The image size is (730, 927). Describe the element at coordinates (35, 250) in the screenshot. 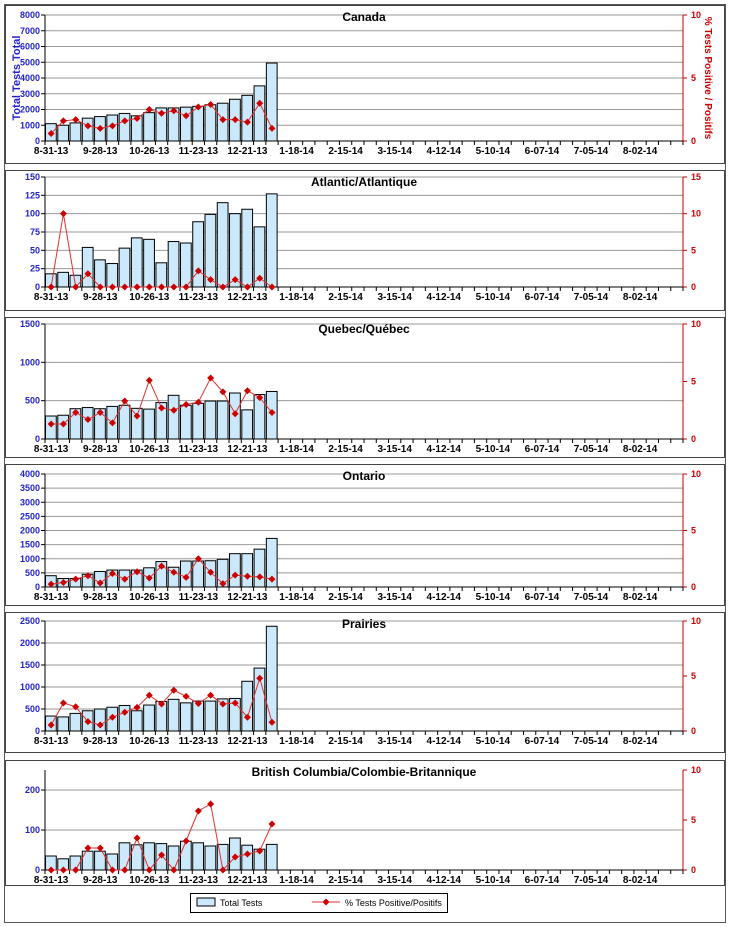

I see `y-tick-label: 50` at that location.